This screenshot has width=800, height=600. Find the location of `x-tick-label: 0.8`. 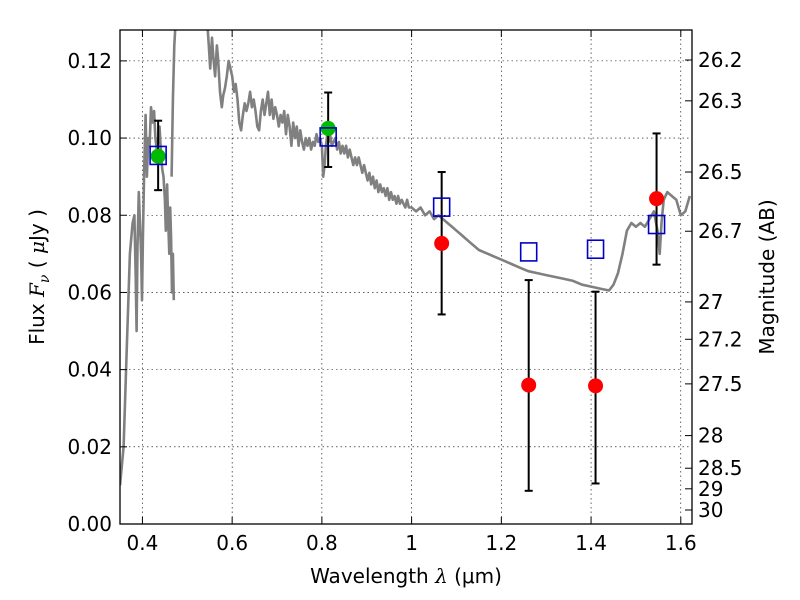

x-tick-label: 0.8 is located at coordinates (322, 543).